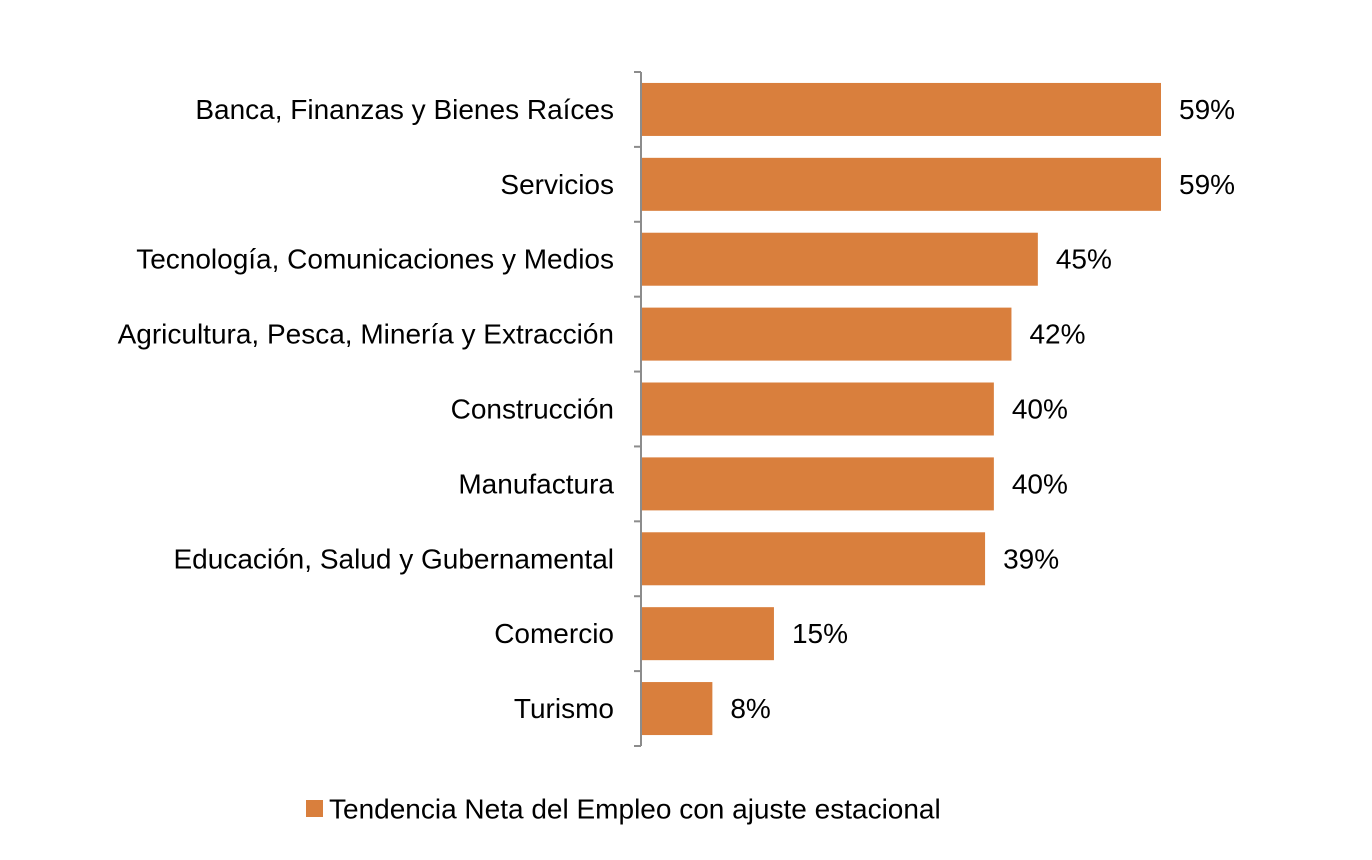 The width and height of the screenshot is (1372, 860). What do you see at coordinates (750, 708) in the screenshot?
I see `value-label-turismo: 8%` at bounding box center [750, 708].